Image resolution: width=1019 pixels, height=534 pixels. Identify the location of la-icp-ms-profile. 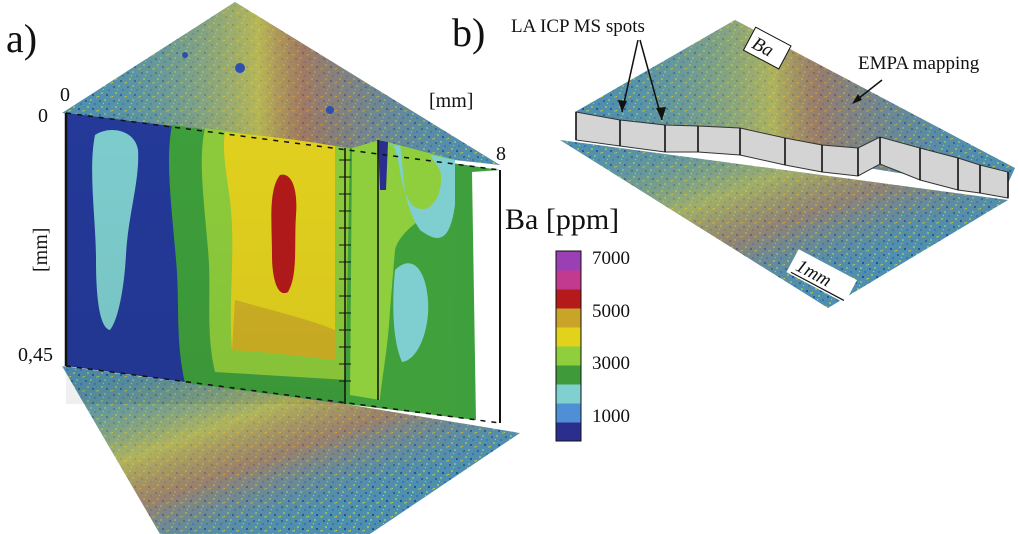
(792, 155).